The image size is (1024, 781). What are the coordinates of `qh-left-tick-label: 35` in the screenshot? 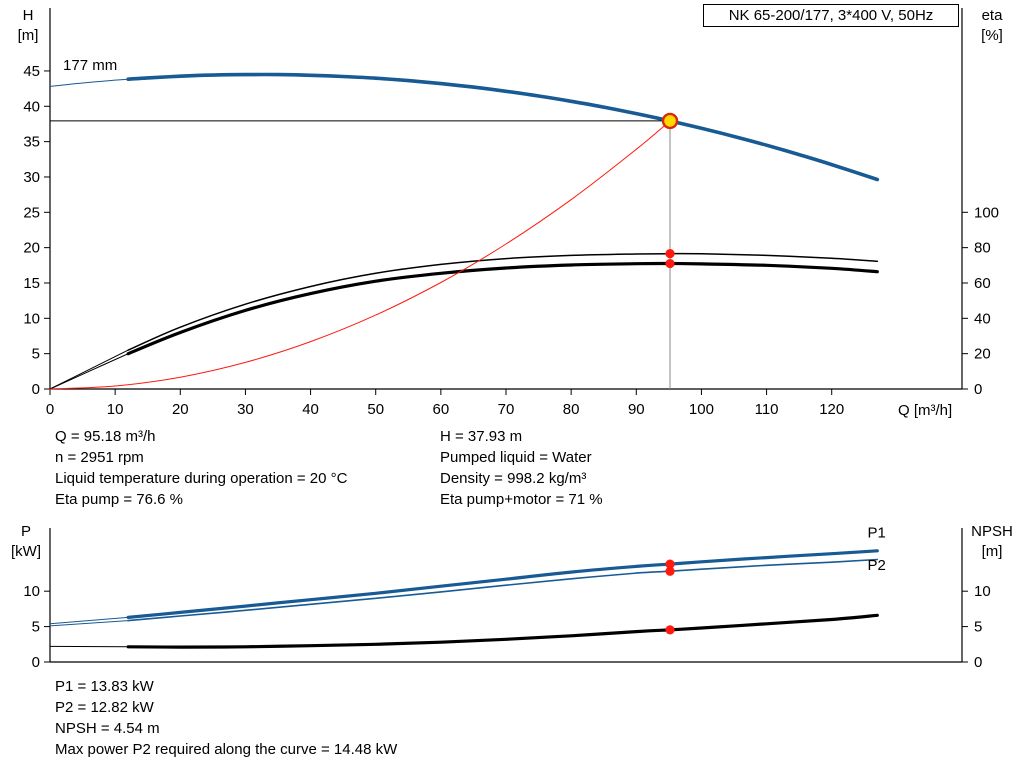 It's located at (31, 142).